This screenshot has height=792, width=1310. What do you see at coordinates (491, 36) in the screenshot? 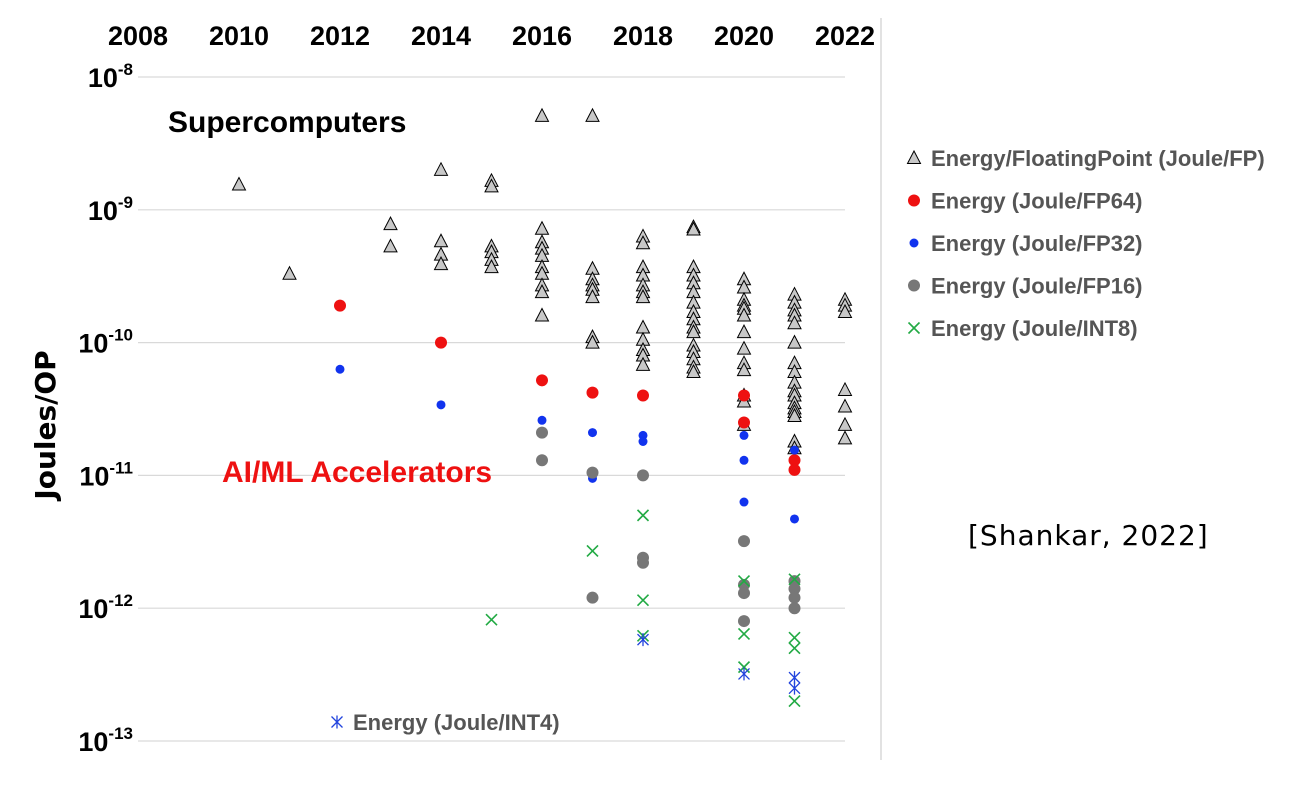
I see `x-axis-ticks: 2008 2010 2012 2014 2016 2018 2020 2022` at bounding box center [491, 36].